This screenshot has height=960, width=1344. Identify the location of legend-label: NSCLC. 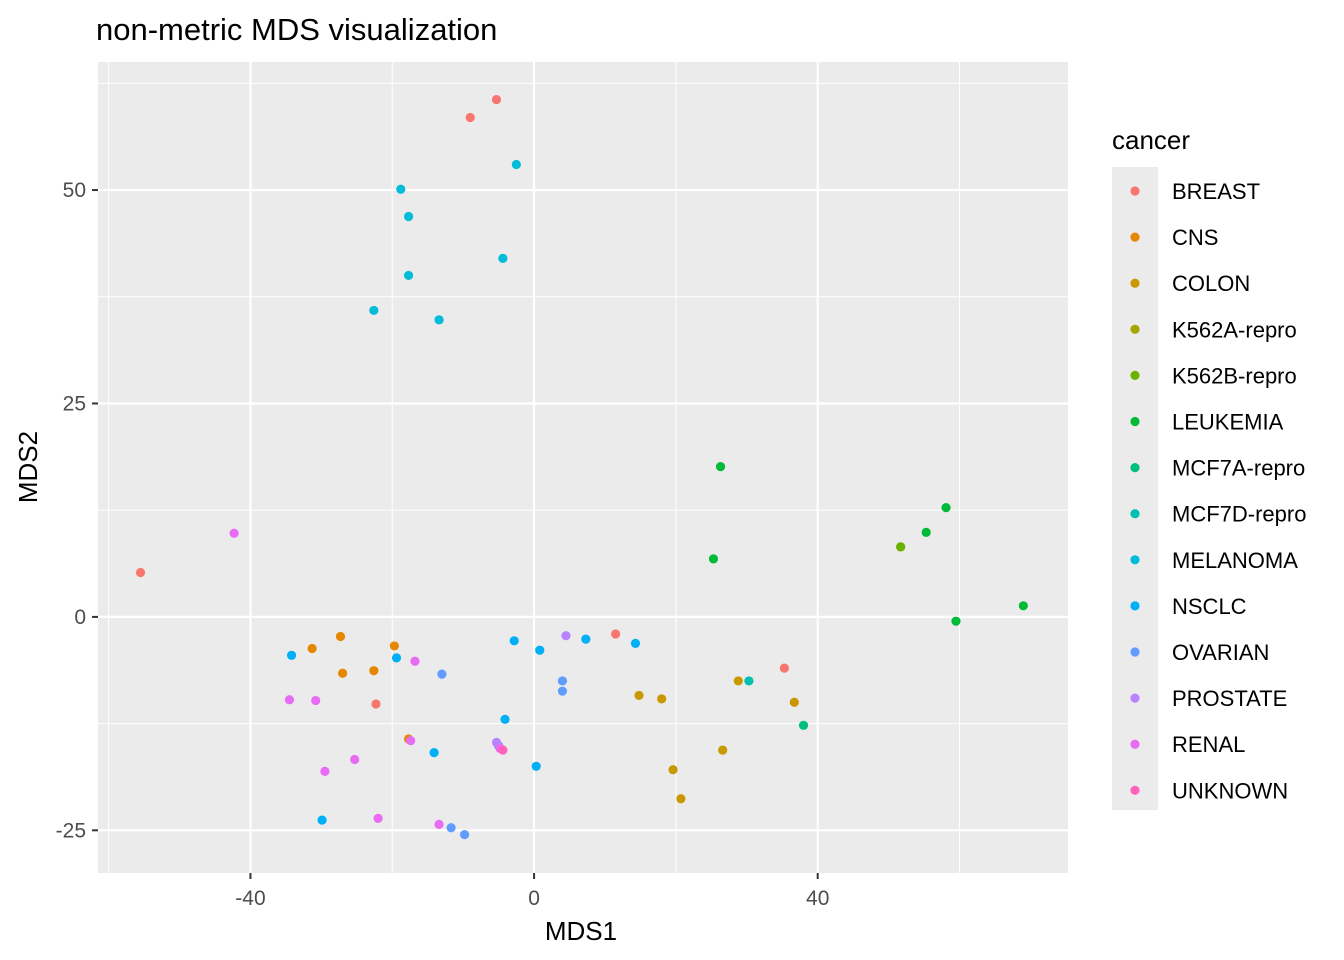
(1209, 606).